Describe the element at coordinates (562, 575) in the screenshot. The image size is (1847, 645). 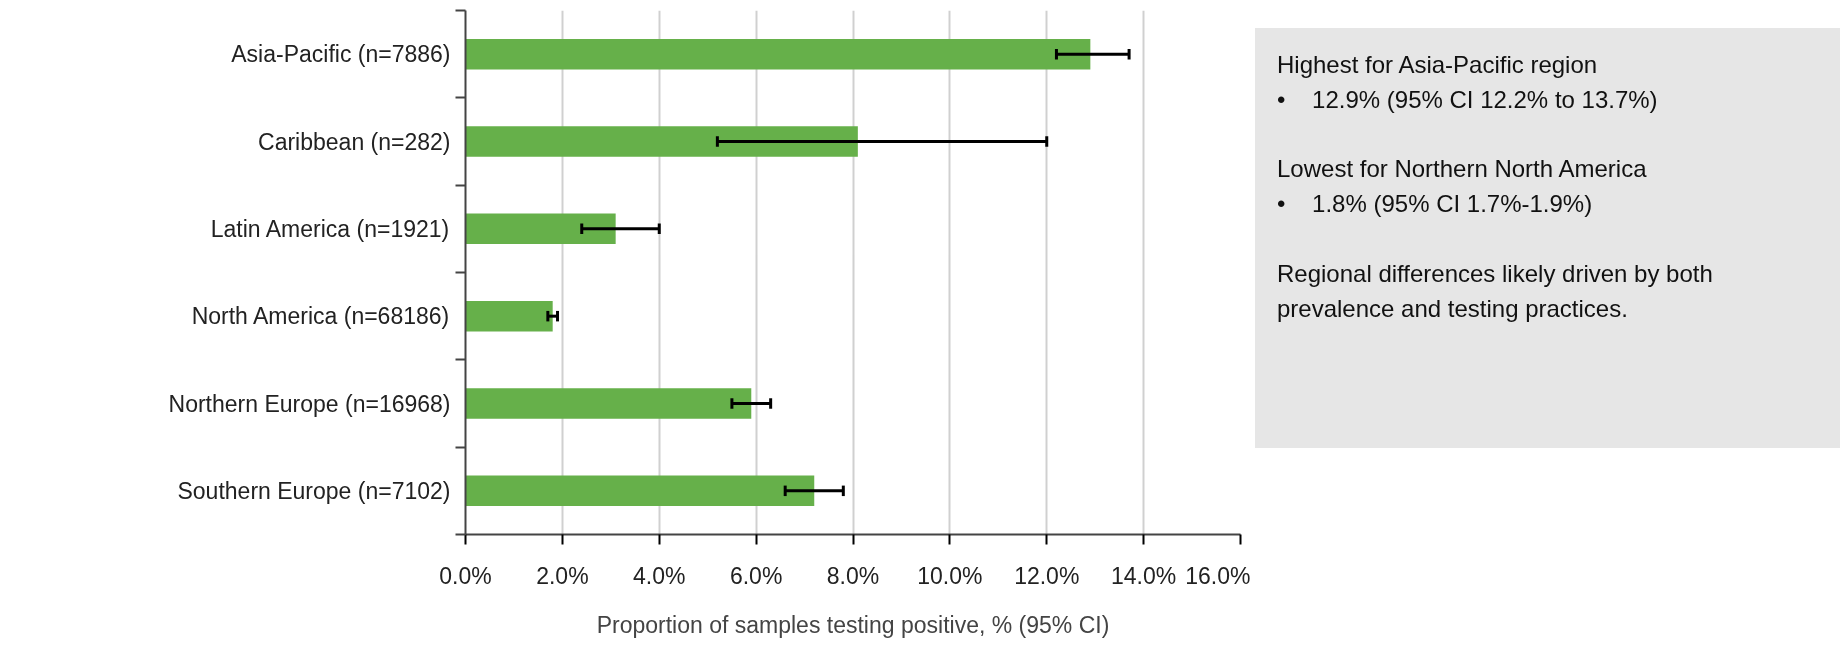
I see `x-tick-label: 2.0%` at that location.